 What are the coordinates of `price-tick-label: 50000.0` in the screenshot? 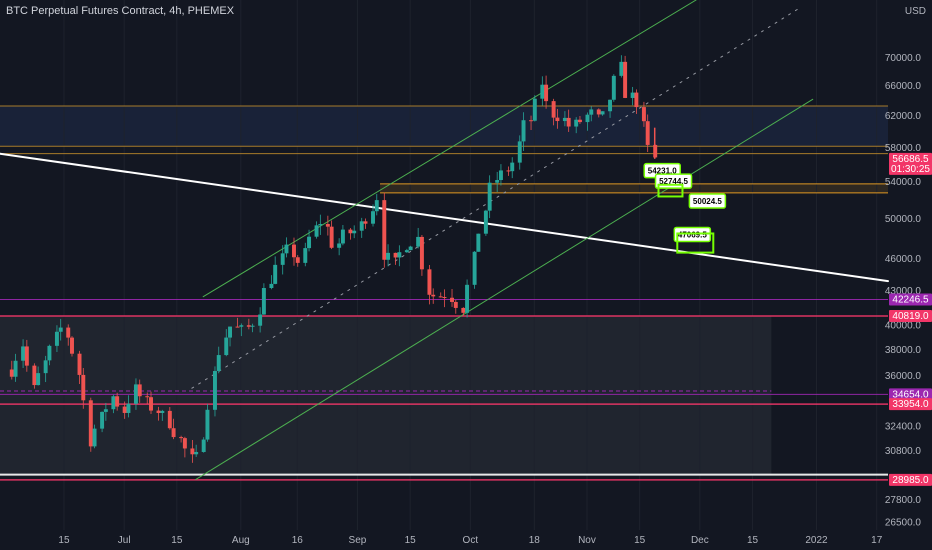 It's located at (903, 219).